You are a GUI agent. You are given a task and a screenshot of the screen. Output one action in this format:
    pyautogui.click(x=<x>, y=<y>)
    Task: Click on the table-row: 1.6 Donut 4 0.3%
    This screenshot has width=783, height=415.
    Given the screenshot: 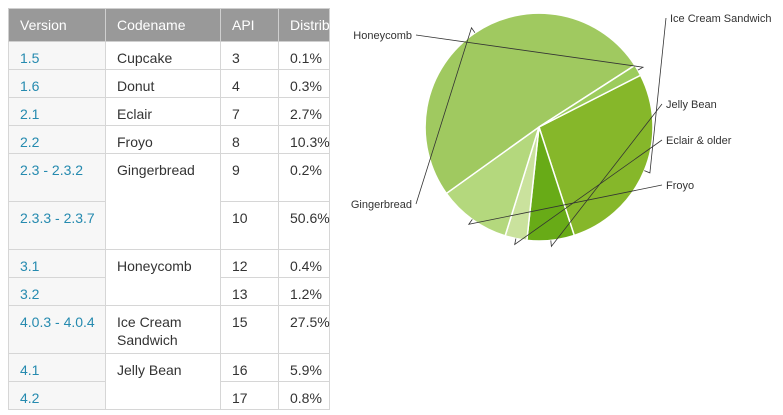 What is the action you would take?
    pyautogui.click(x=169, y=83)
    